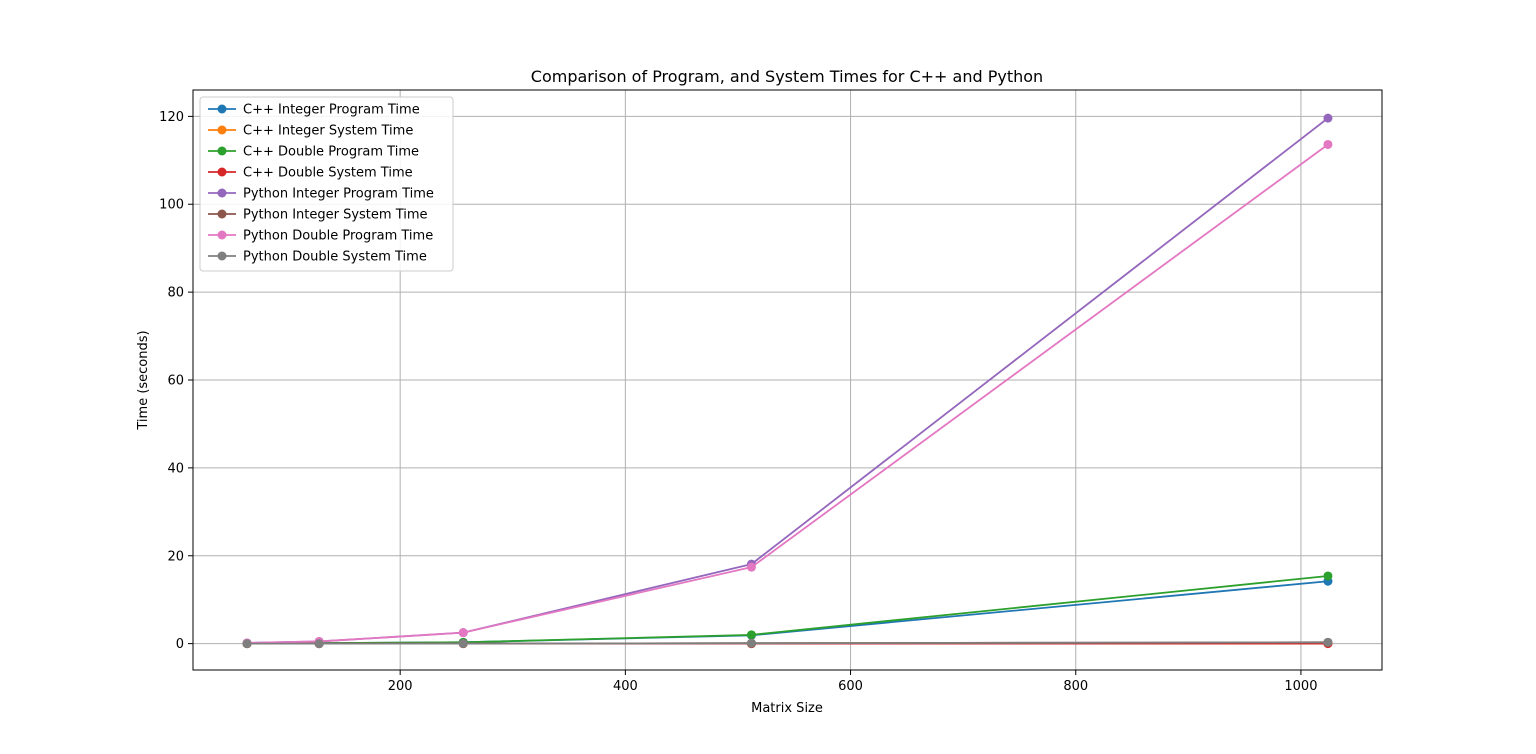  What do you see at coordinates (400, 686) in the screenshot?
I see `x-tick-label: 200` at bounding box center [400, 686].